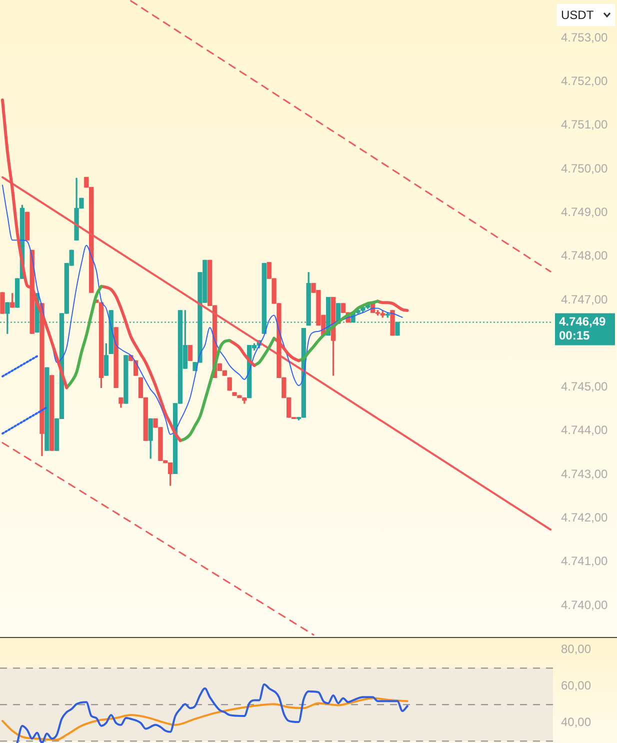 The height and width of the screenshot is (743, 617). Describe the element at coordinates (582, 321) in the screenshot. I see `ref-line-label: 4.746,49` at that location.